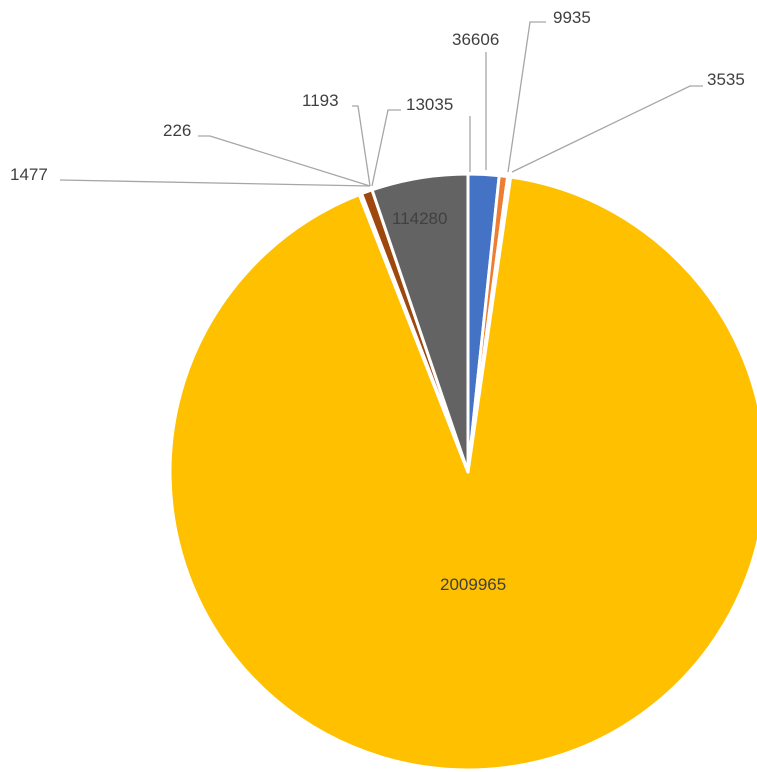 The image size is (757, 772). Describe the element at coordinates (29, 174) in the screenshot. I see `data-label-4: 1477` at that location.